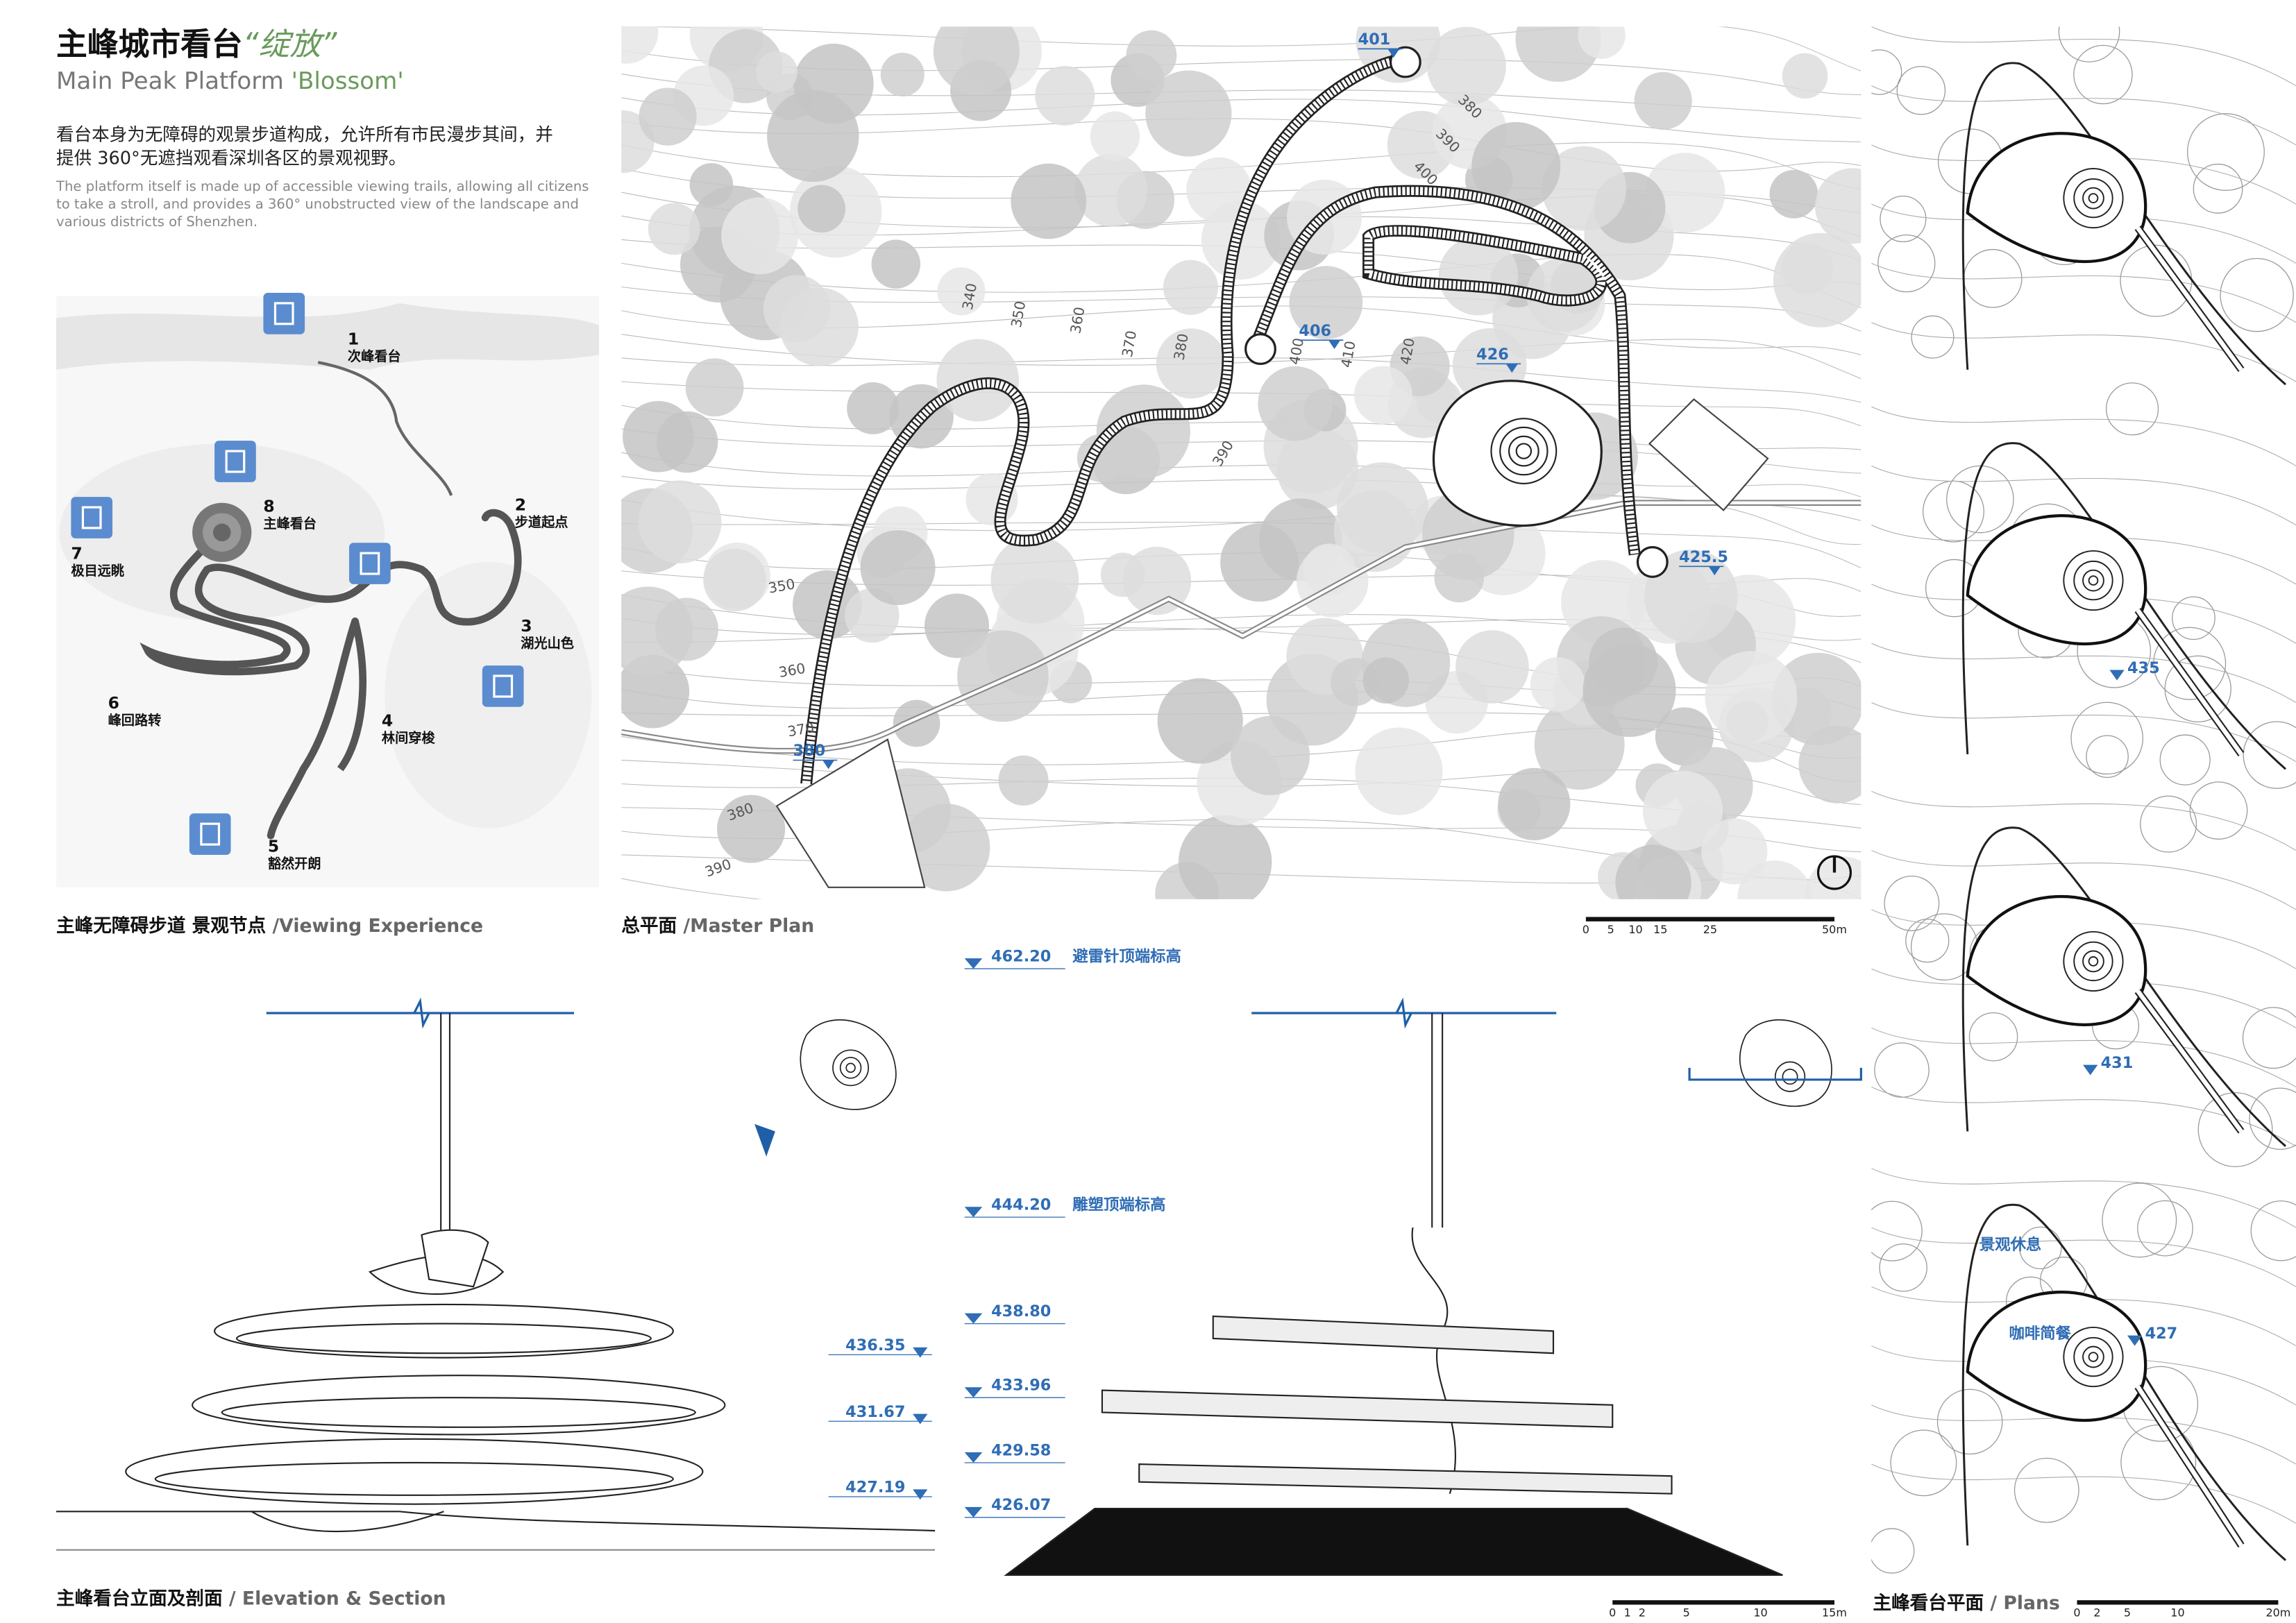 This screenshot has height=1623, width=2296. What do you see at coordinates (289, 524) in the screenshot?
I see `node-label: 主峰看台` at bounding box center [289, 524].